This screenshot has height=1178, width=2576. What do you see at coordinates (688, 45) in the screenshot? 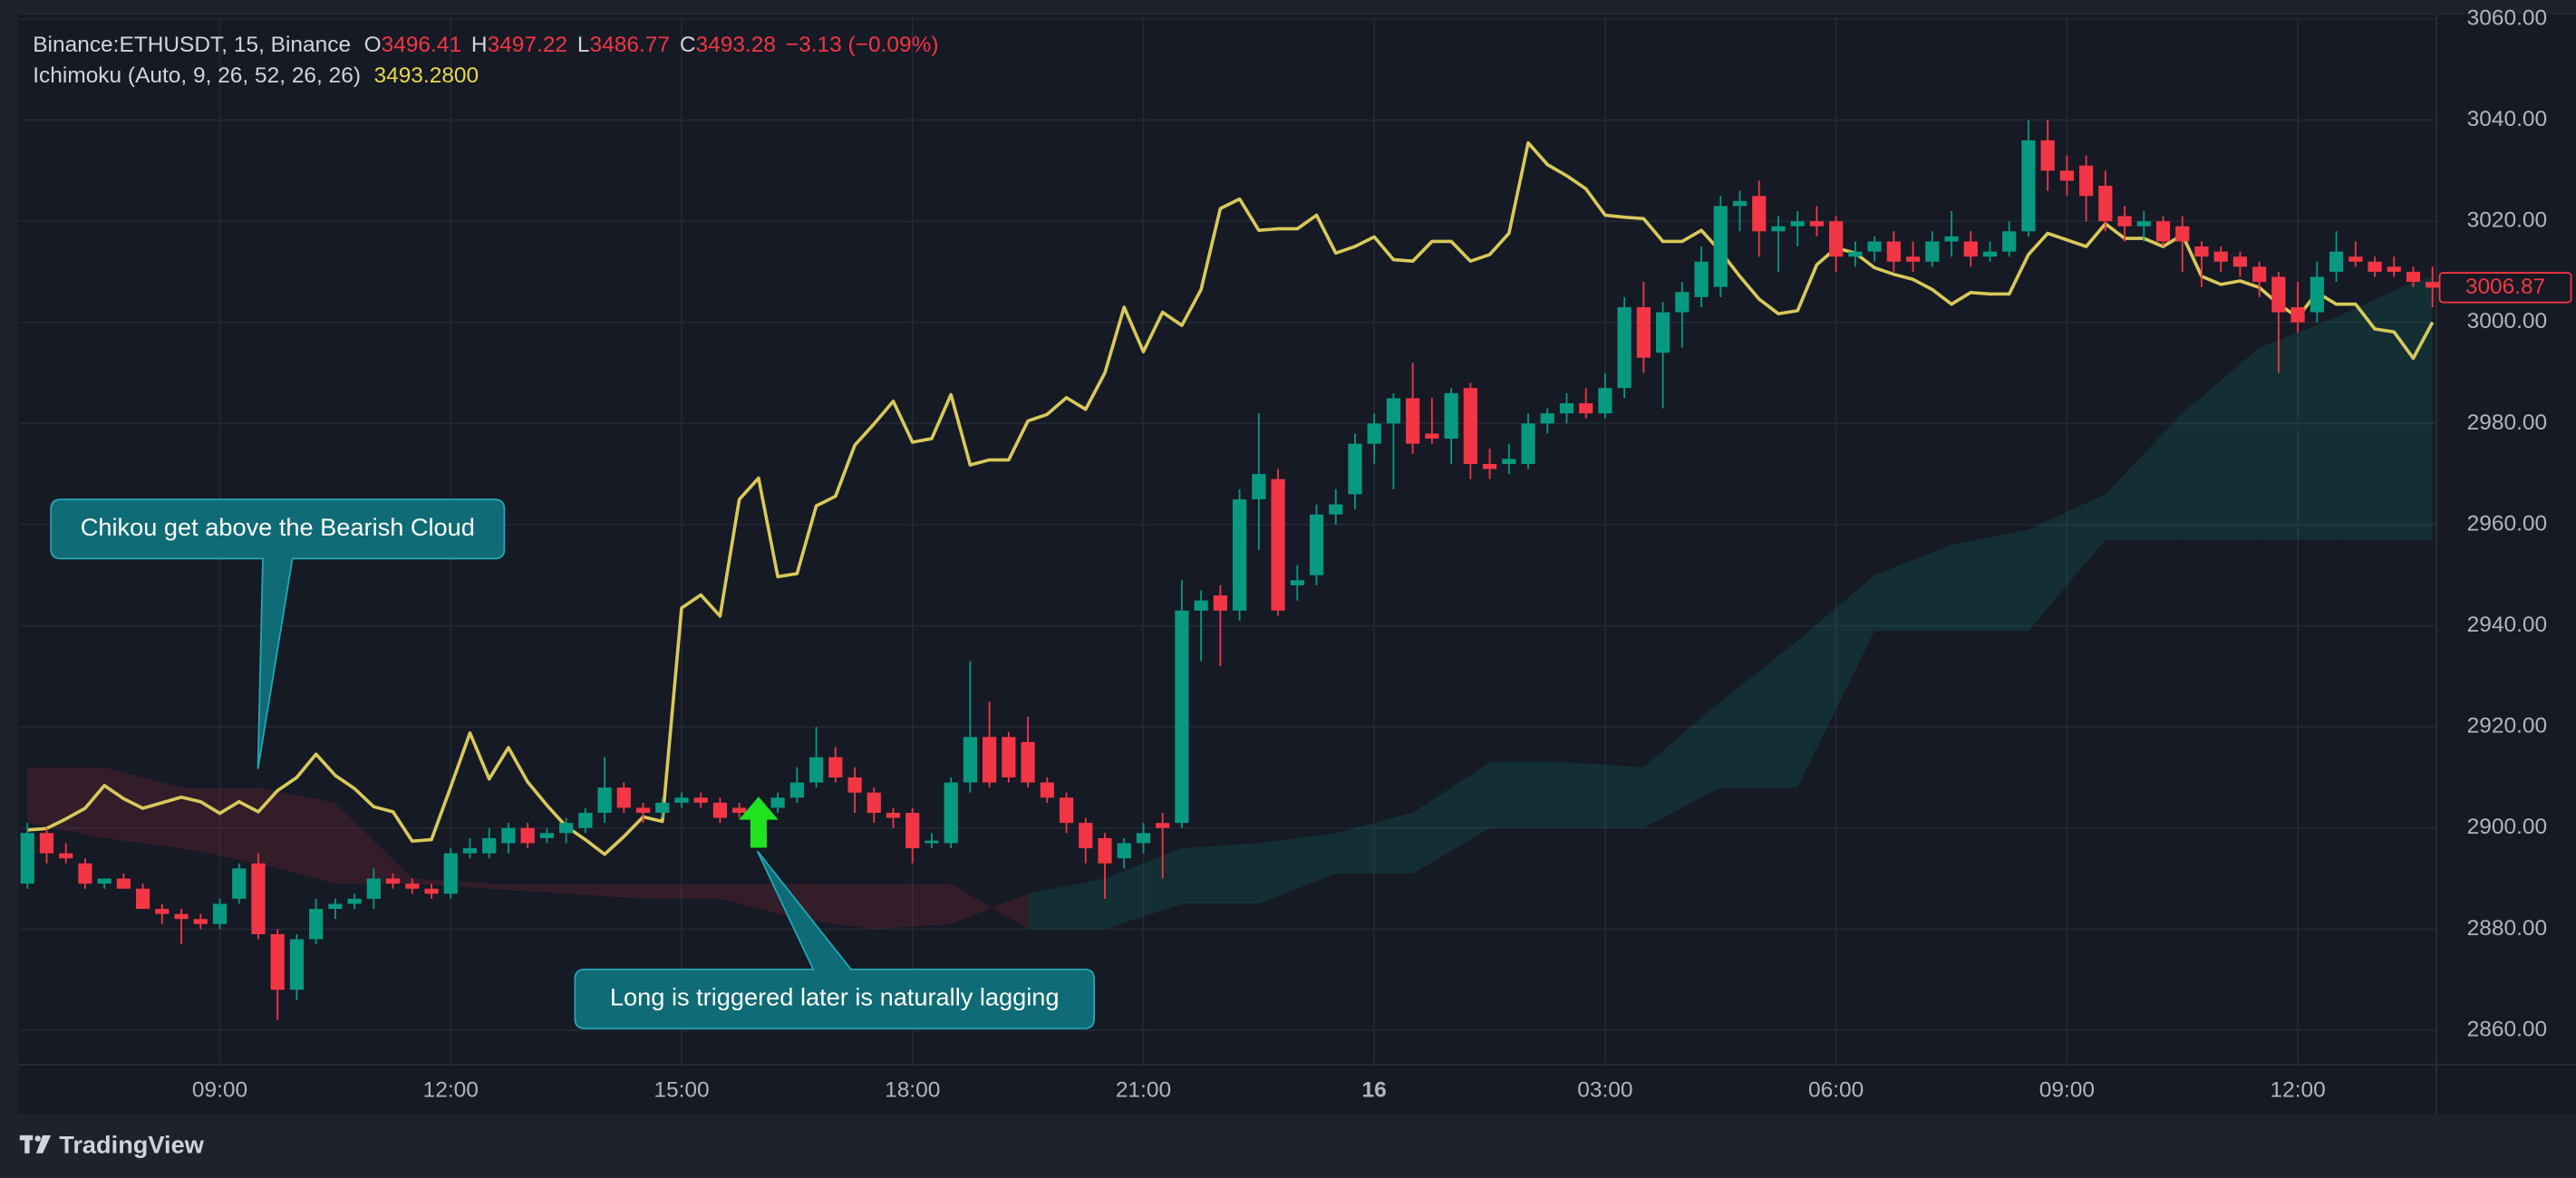
I see `close-label: C` at bounding box center [688, 45].